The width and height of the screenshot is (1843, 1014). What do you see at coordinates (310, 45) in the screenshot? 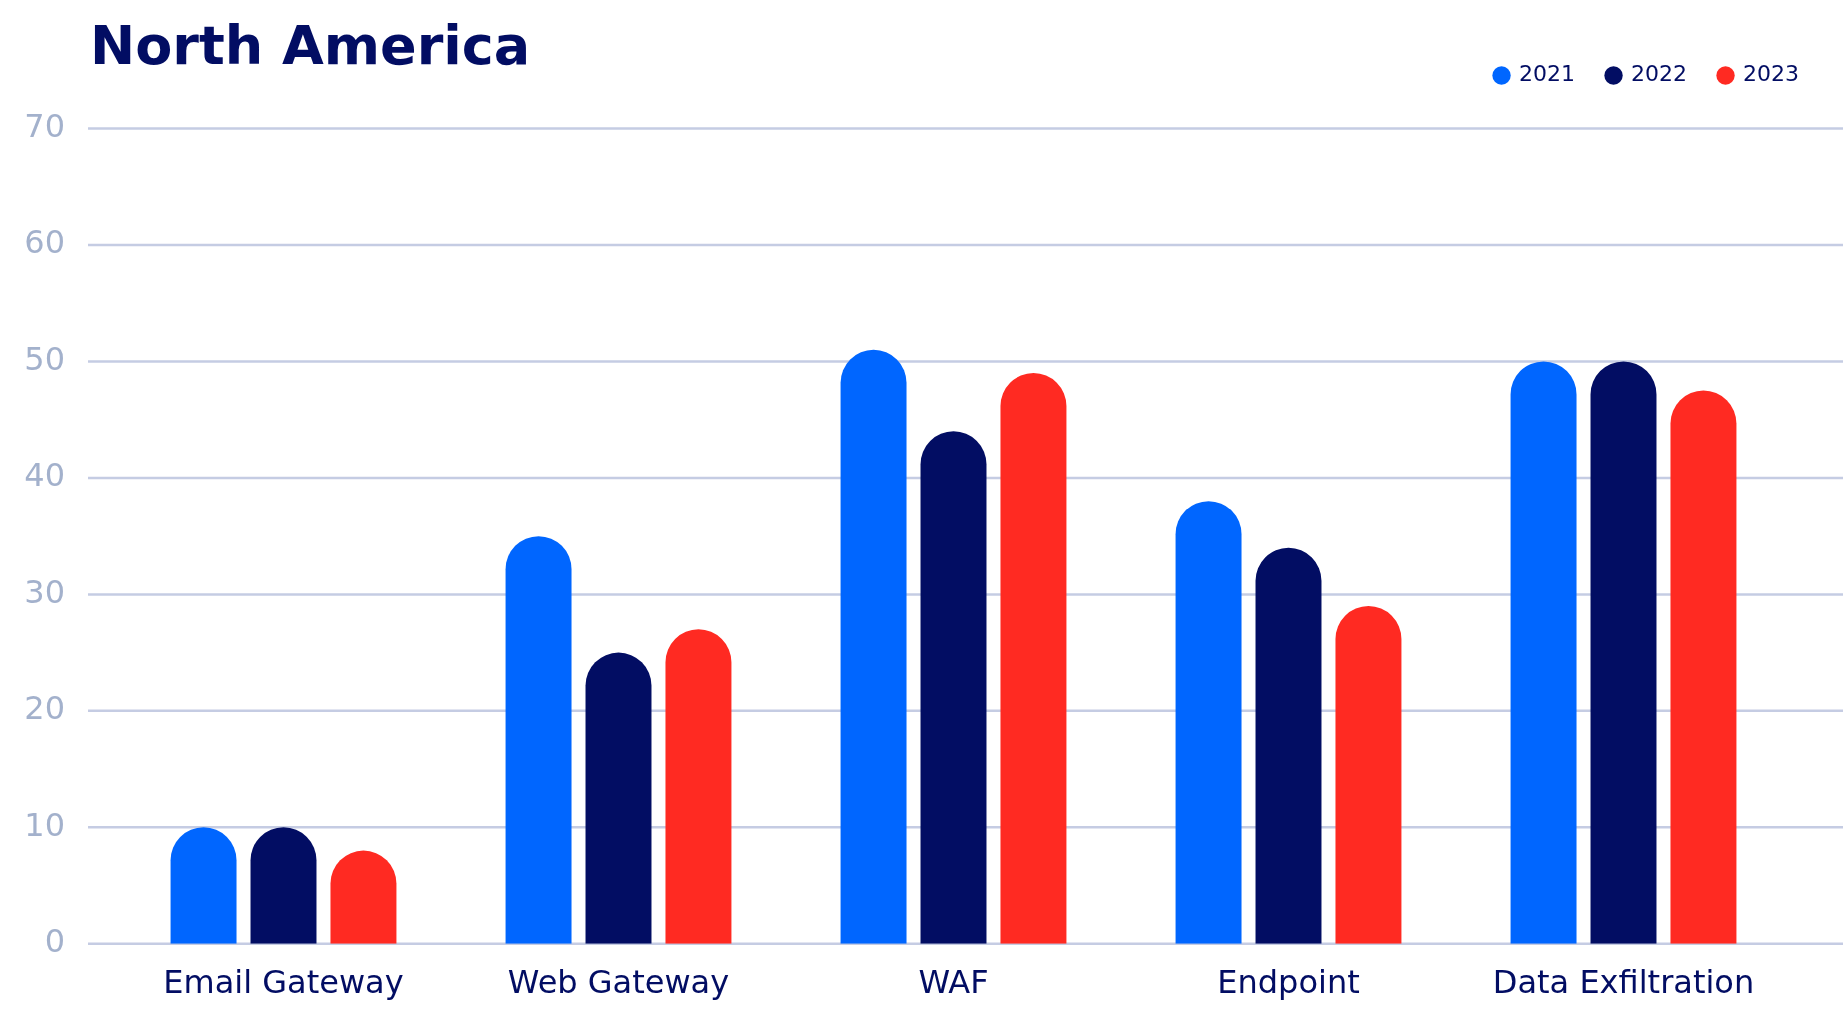
I see `chart-title: North America` at bounding box center [310, 45].